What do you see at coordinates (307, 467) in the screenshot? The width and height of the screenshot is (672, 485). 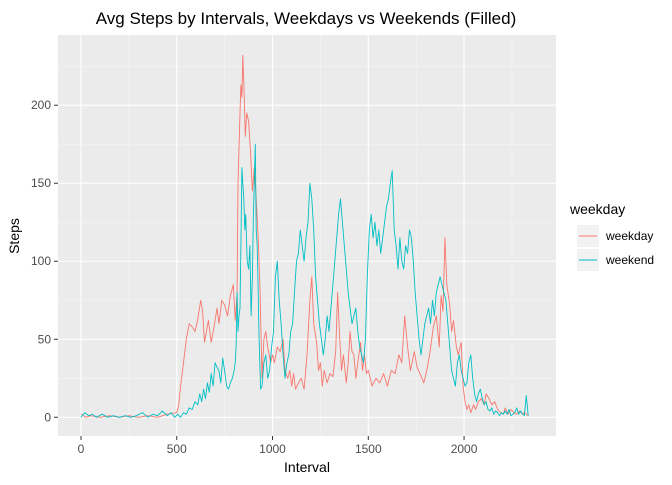 I see `x-axis-label: Interval` at bounding box center [307, 467].